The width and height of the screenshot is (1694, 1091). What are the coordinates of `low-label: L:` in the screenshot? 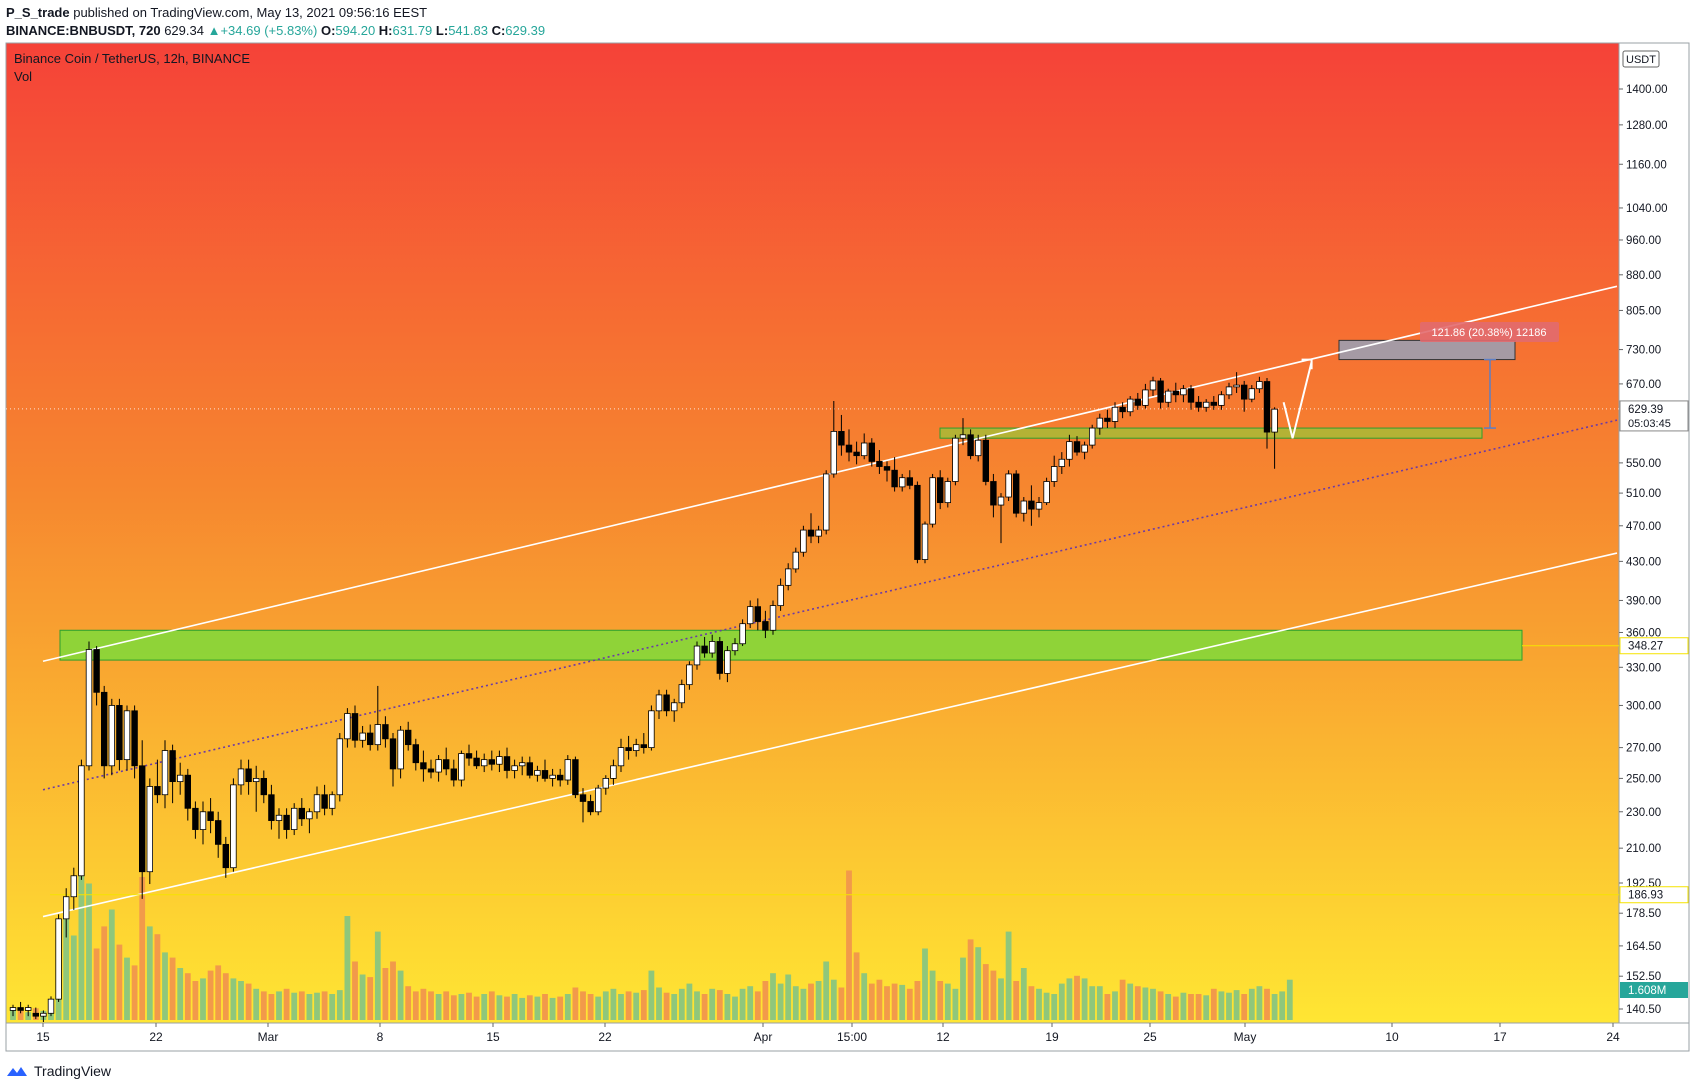 It's located at (442, 30).